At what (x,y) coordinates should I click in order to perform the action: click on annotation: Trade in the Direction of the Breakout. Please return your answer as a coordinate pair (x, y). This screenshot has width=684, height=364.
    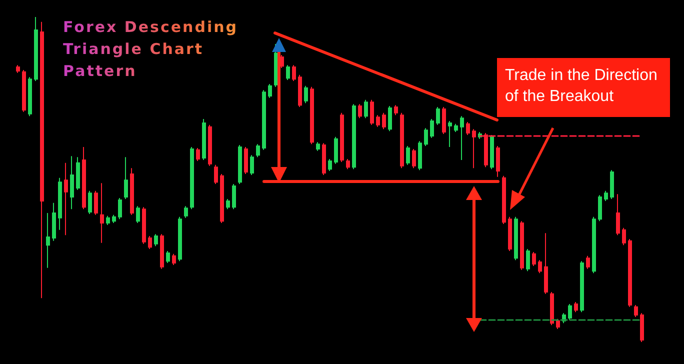
    Looking at the image, I should click on (583, 87).